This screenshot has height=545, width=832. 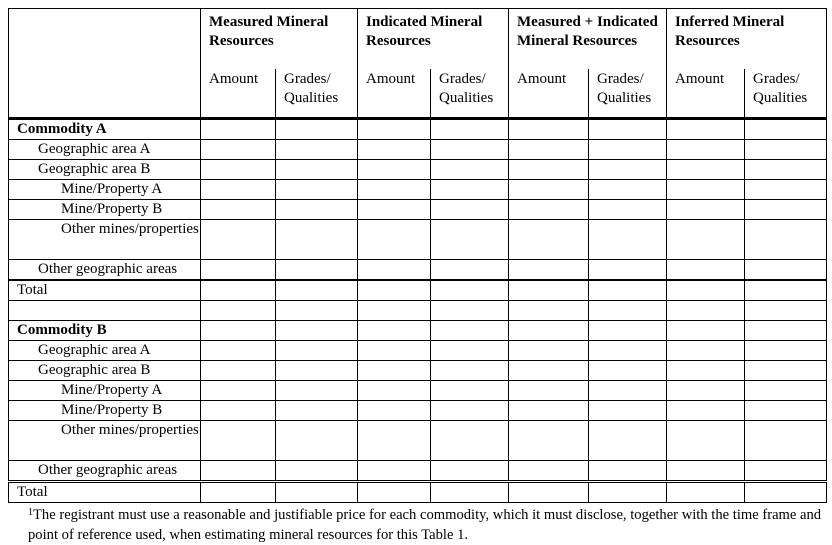 I want to click on table-row: Mine/Property A, so click(x=418, y=189).